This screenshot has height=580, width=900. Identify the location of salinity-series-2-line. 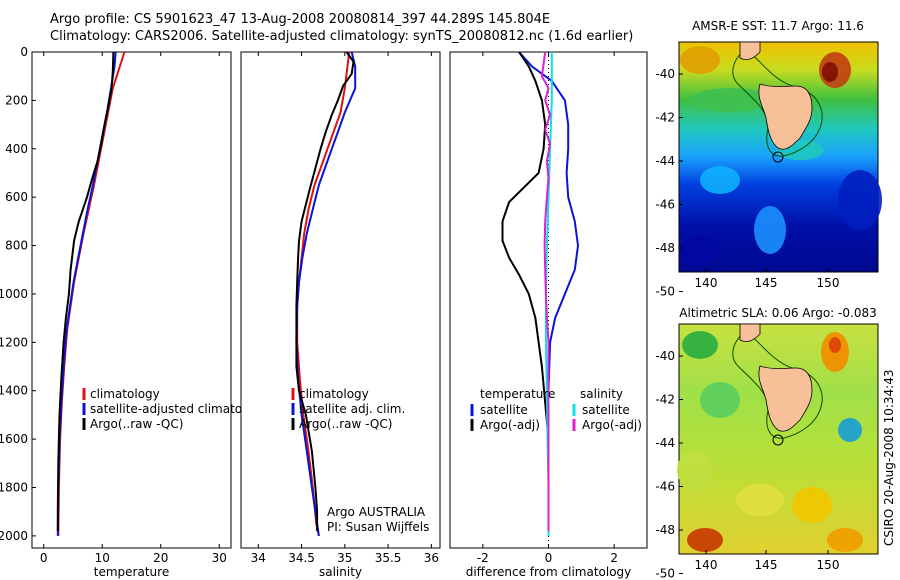
(325, 291).